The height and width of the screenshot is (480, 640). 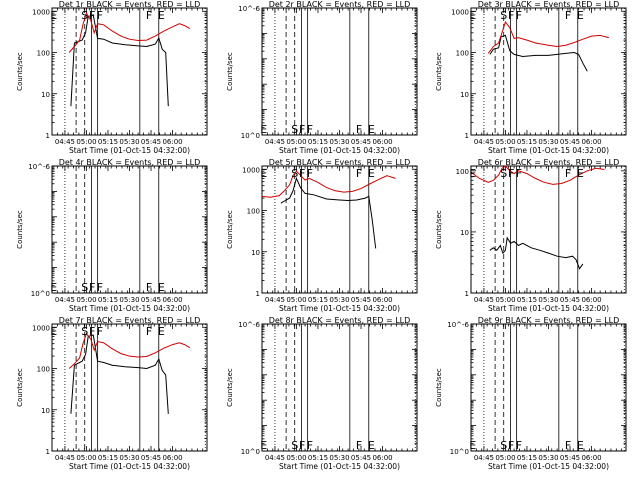 What do you see at coordinates (464, 233) in the screenshot?
I see `y-tick-label: 10` at bounding box center [464, 233].